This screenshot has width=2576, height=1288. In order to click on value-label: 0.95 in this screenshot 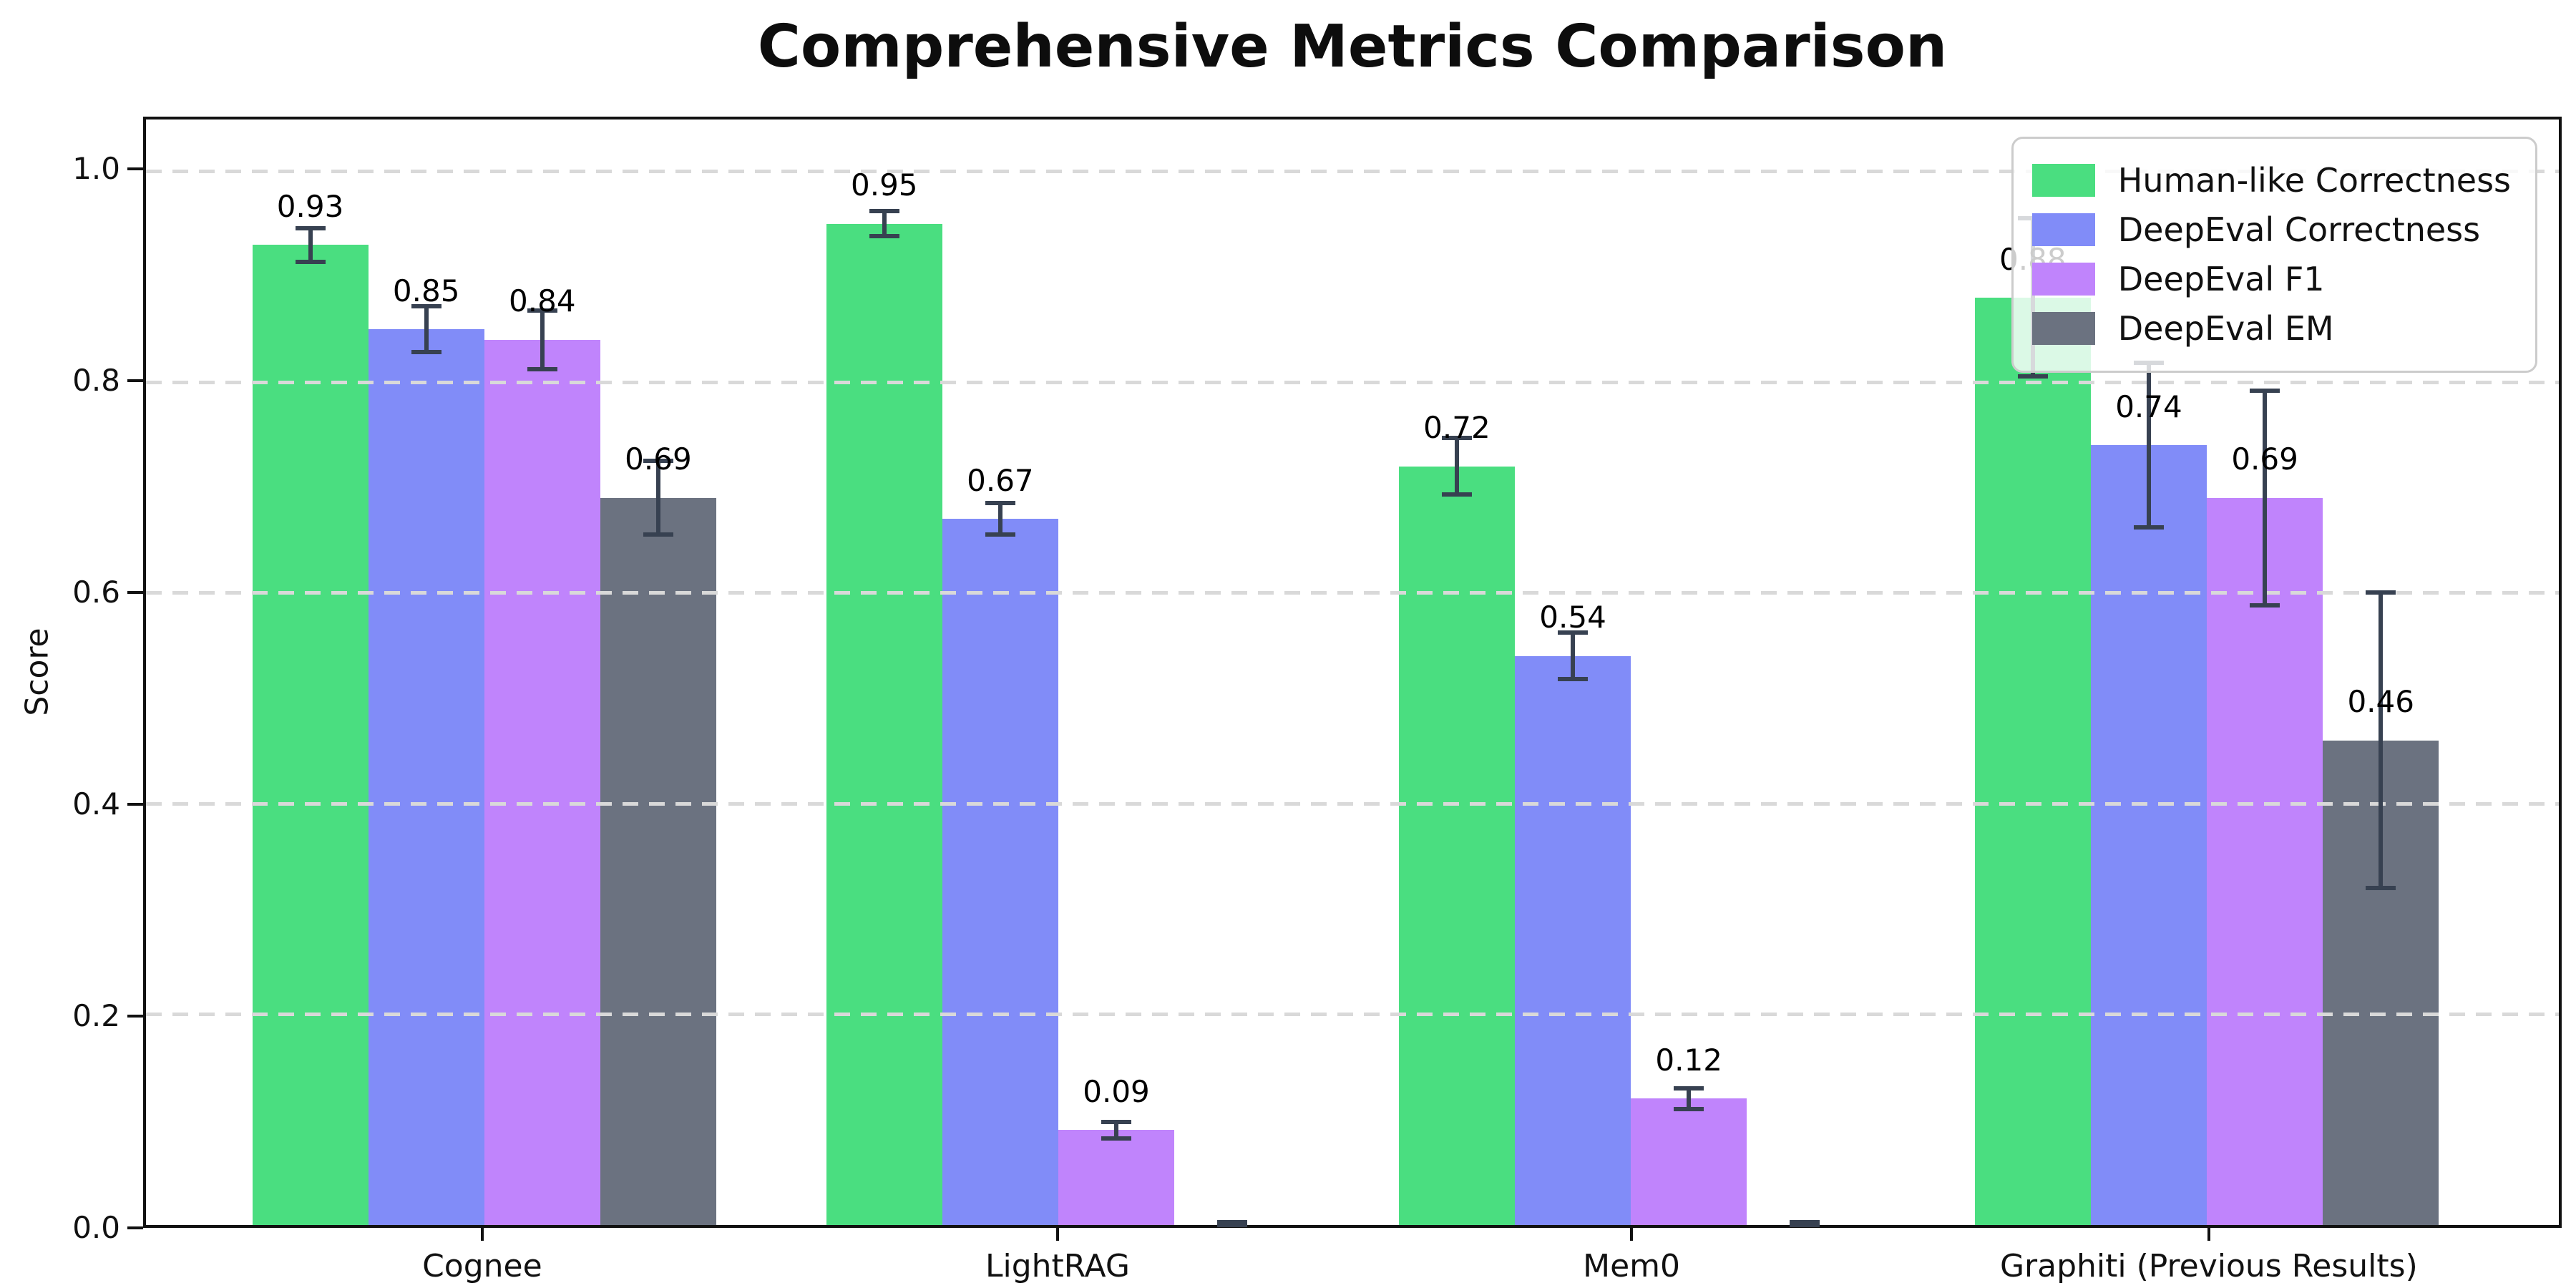, I will do `click(884, 185)`.